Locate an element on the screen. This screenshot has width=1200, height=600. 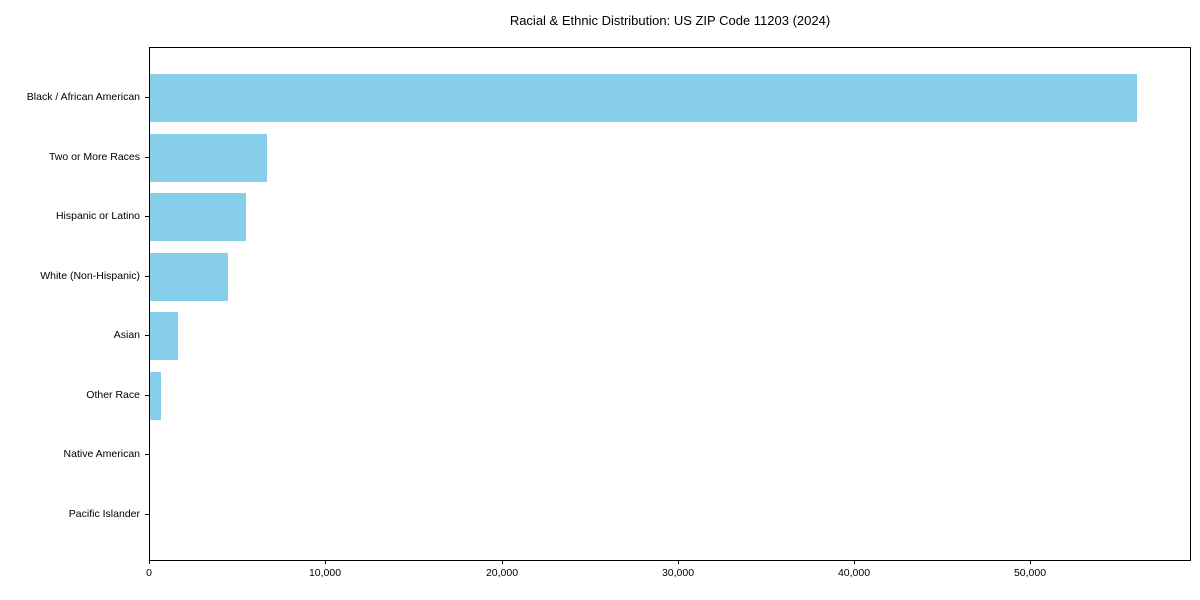
x-tick-label: 50,000 is located at coordinates (1030, 573).